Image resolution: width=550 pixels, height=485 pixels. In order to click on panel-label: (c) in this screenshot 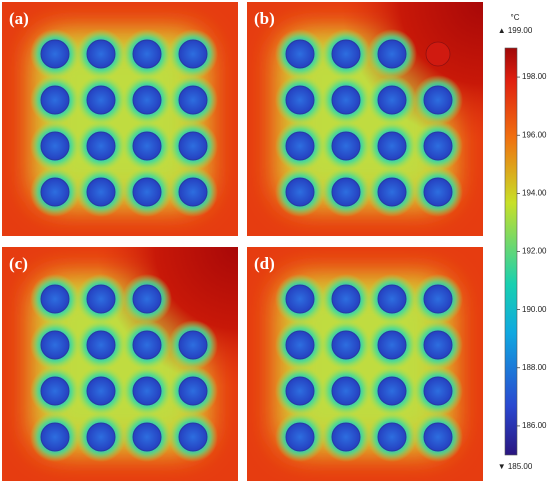, I will do `click(18, 263)`.